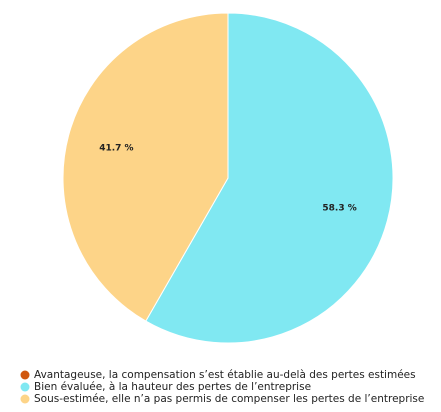  Describe the element at coordinates (339, 208) in the screenshot. I see `data-label: 58.3 %` at that location.